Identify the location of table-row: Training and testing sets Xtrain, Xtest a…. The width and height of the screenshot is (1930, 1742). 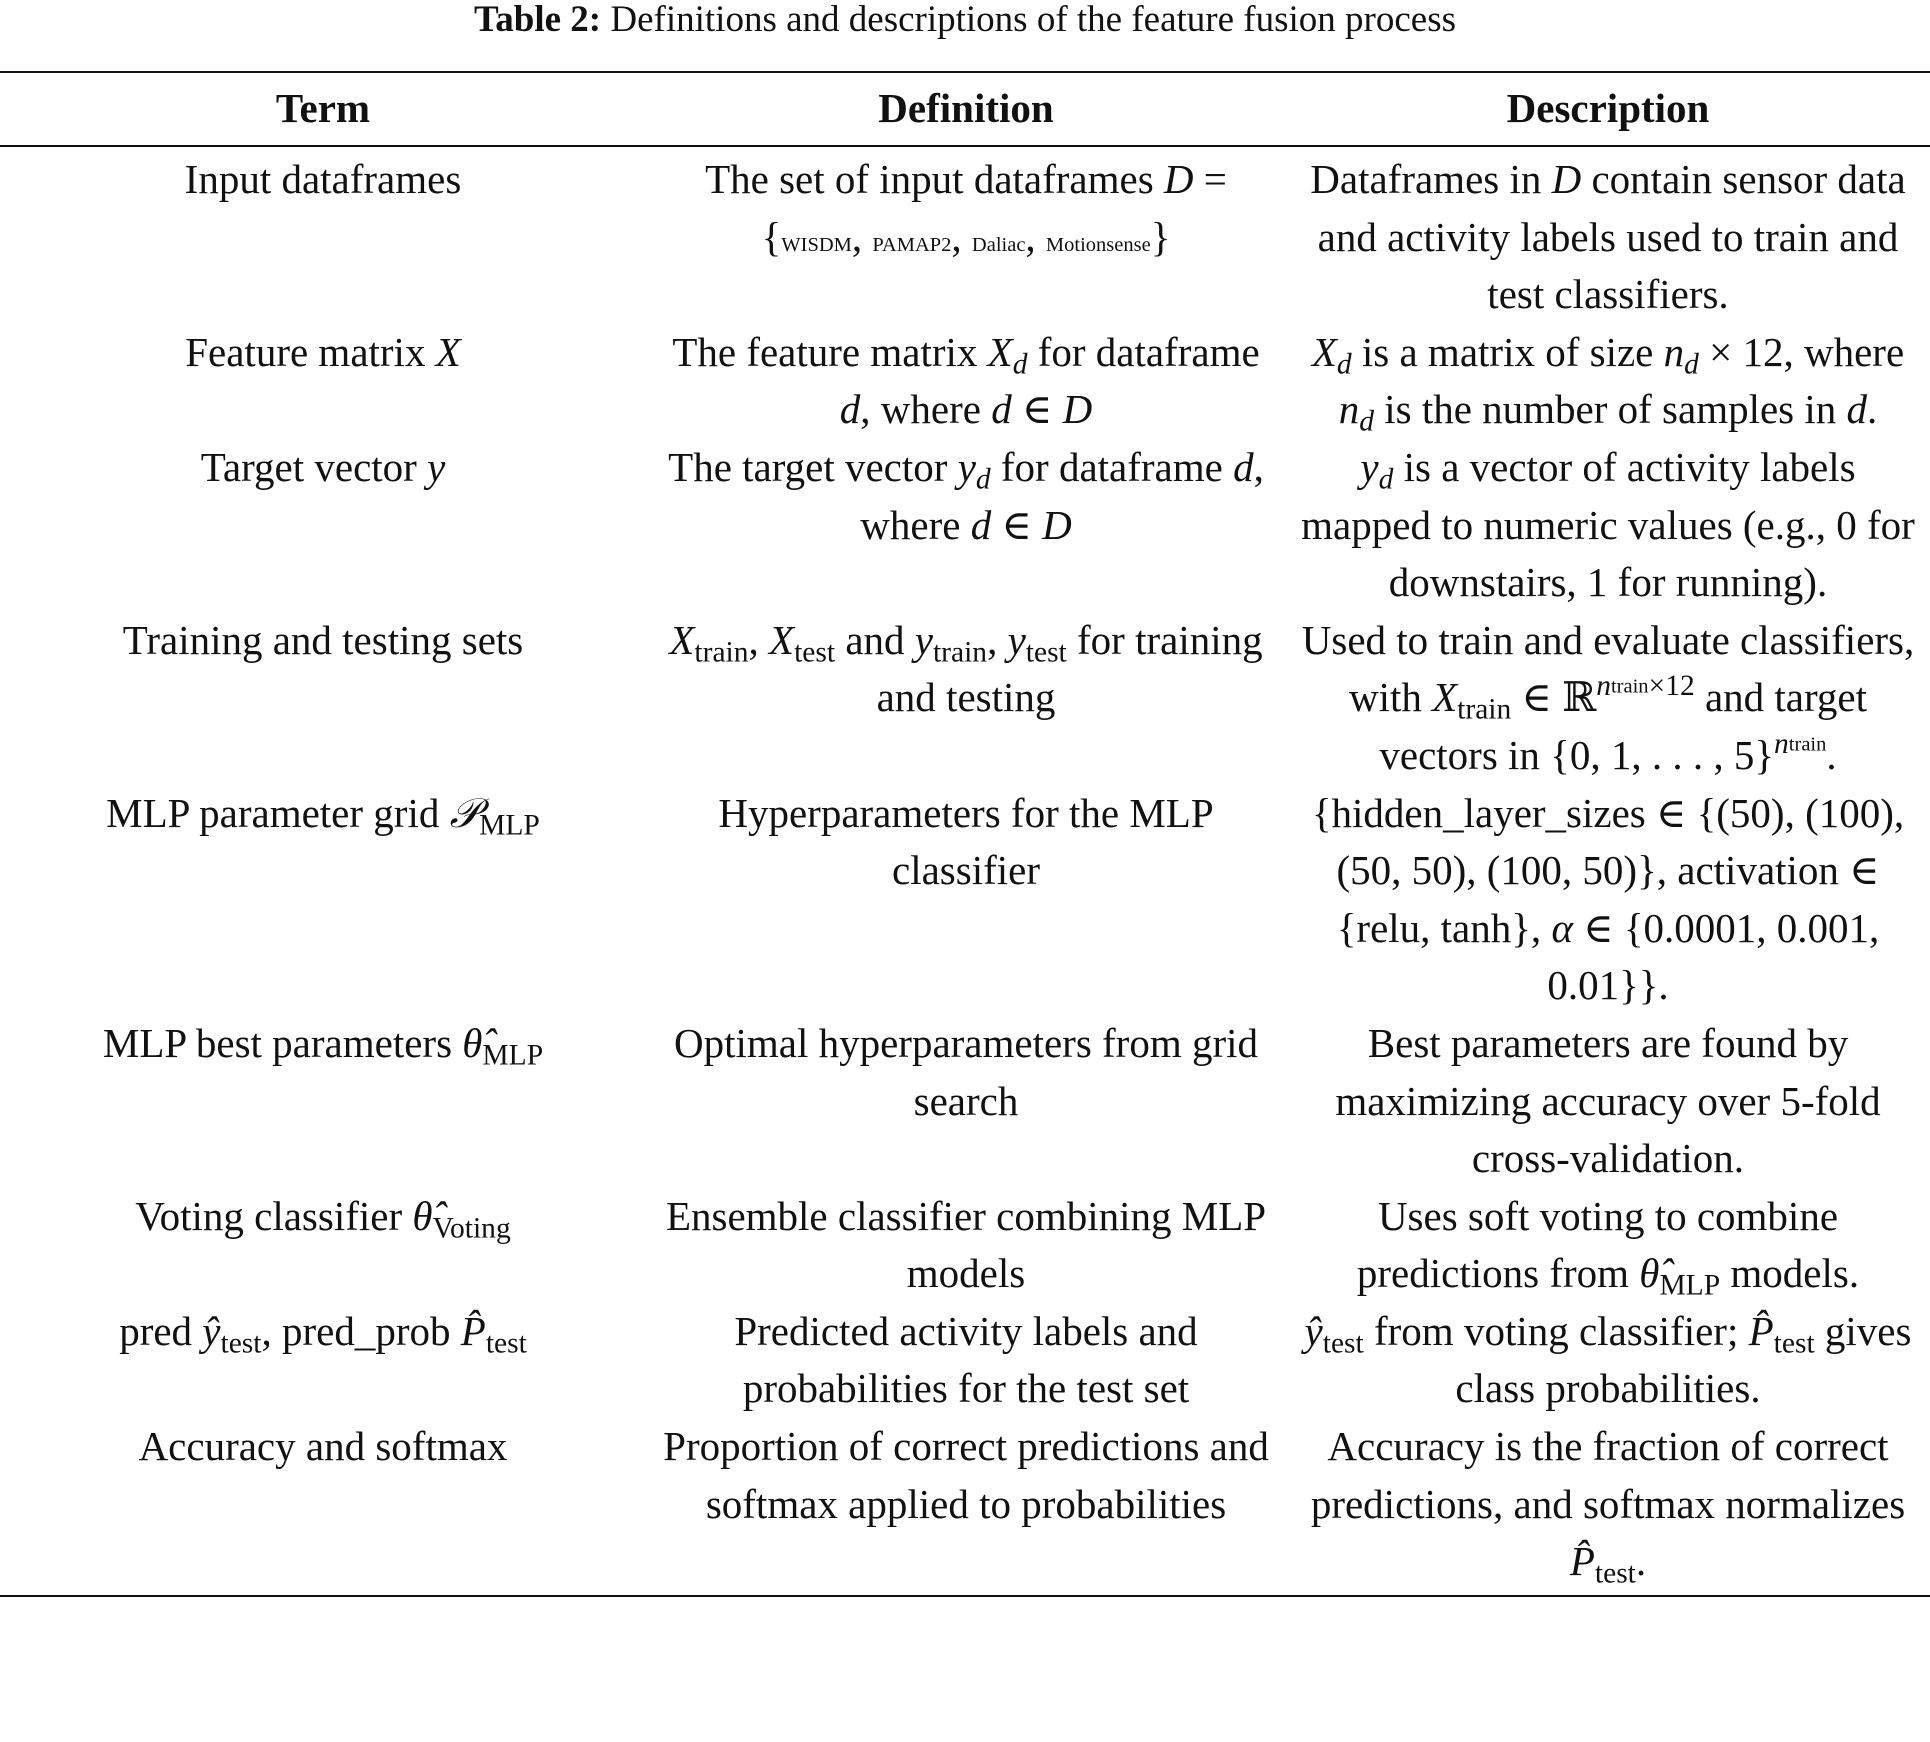
(965, 698).